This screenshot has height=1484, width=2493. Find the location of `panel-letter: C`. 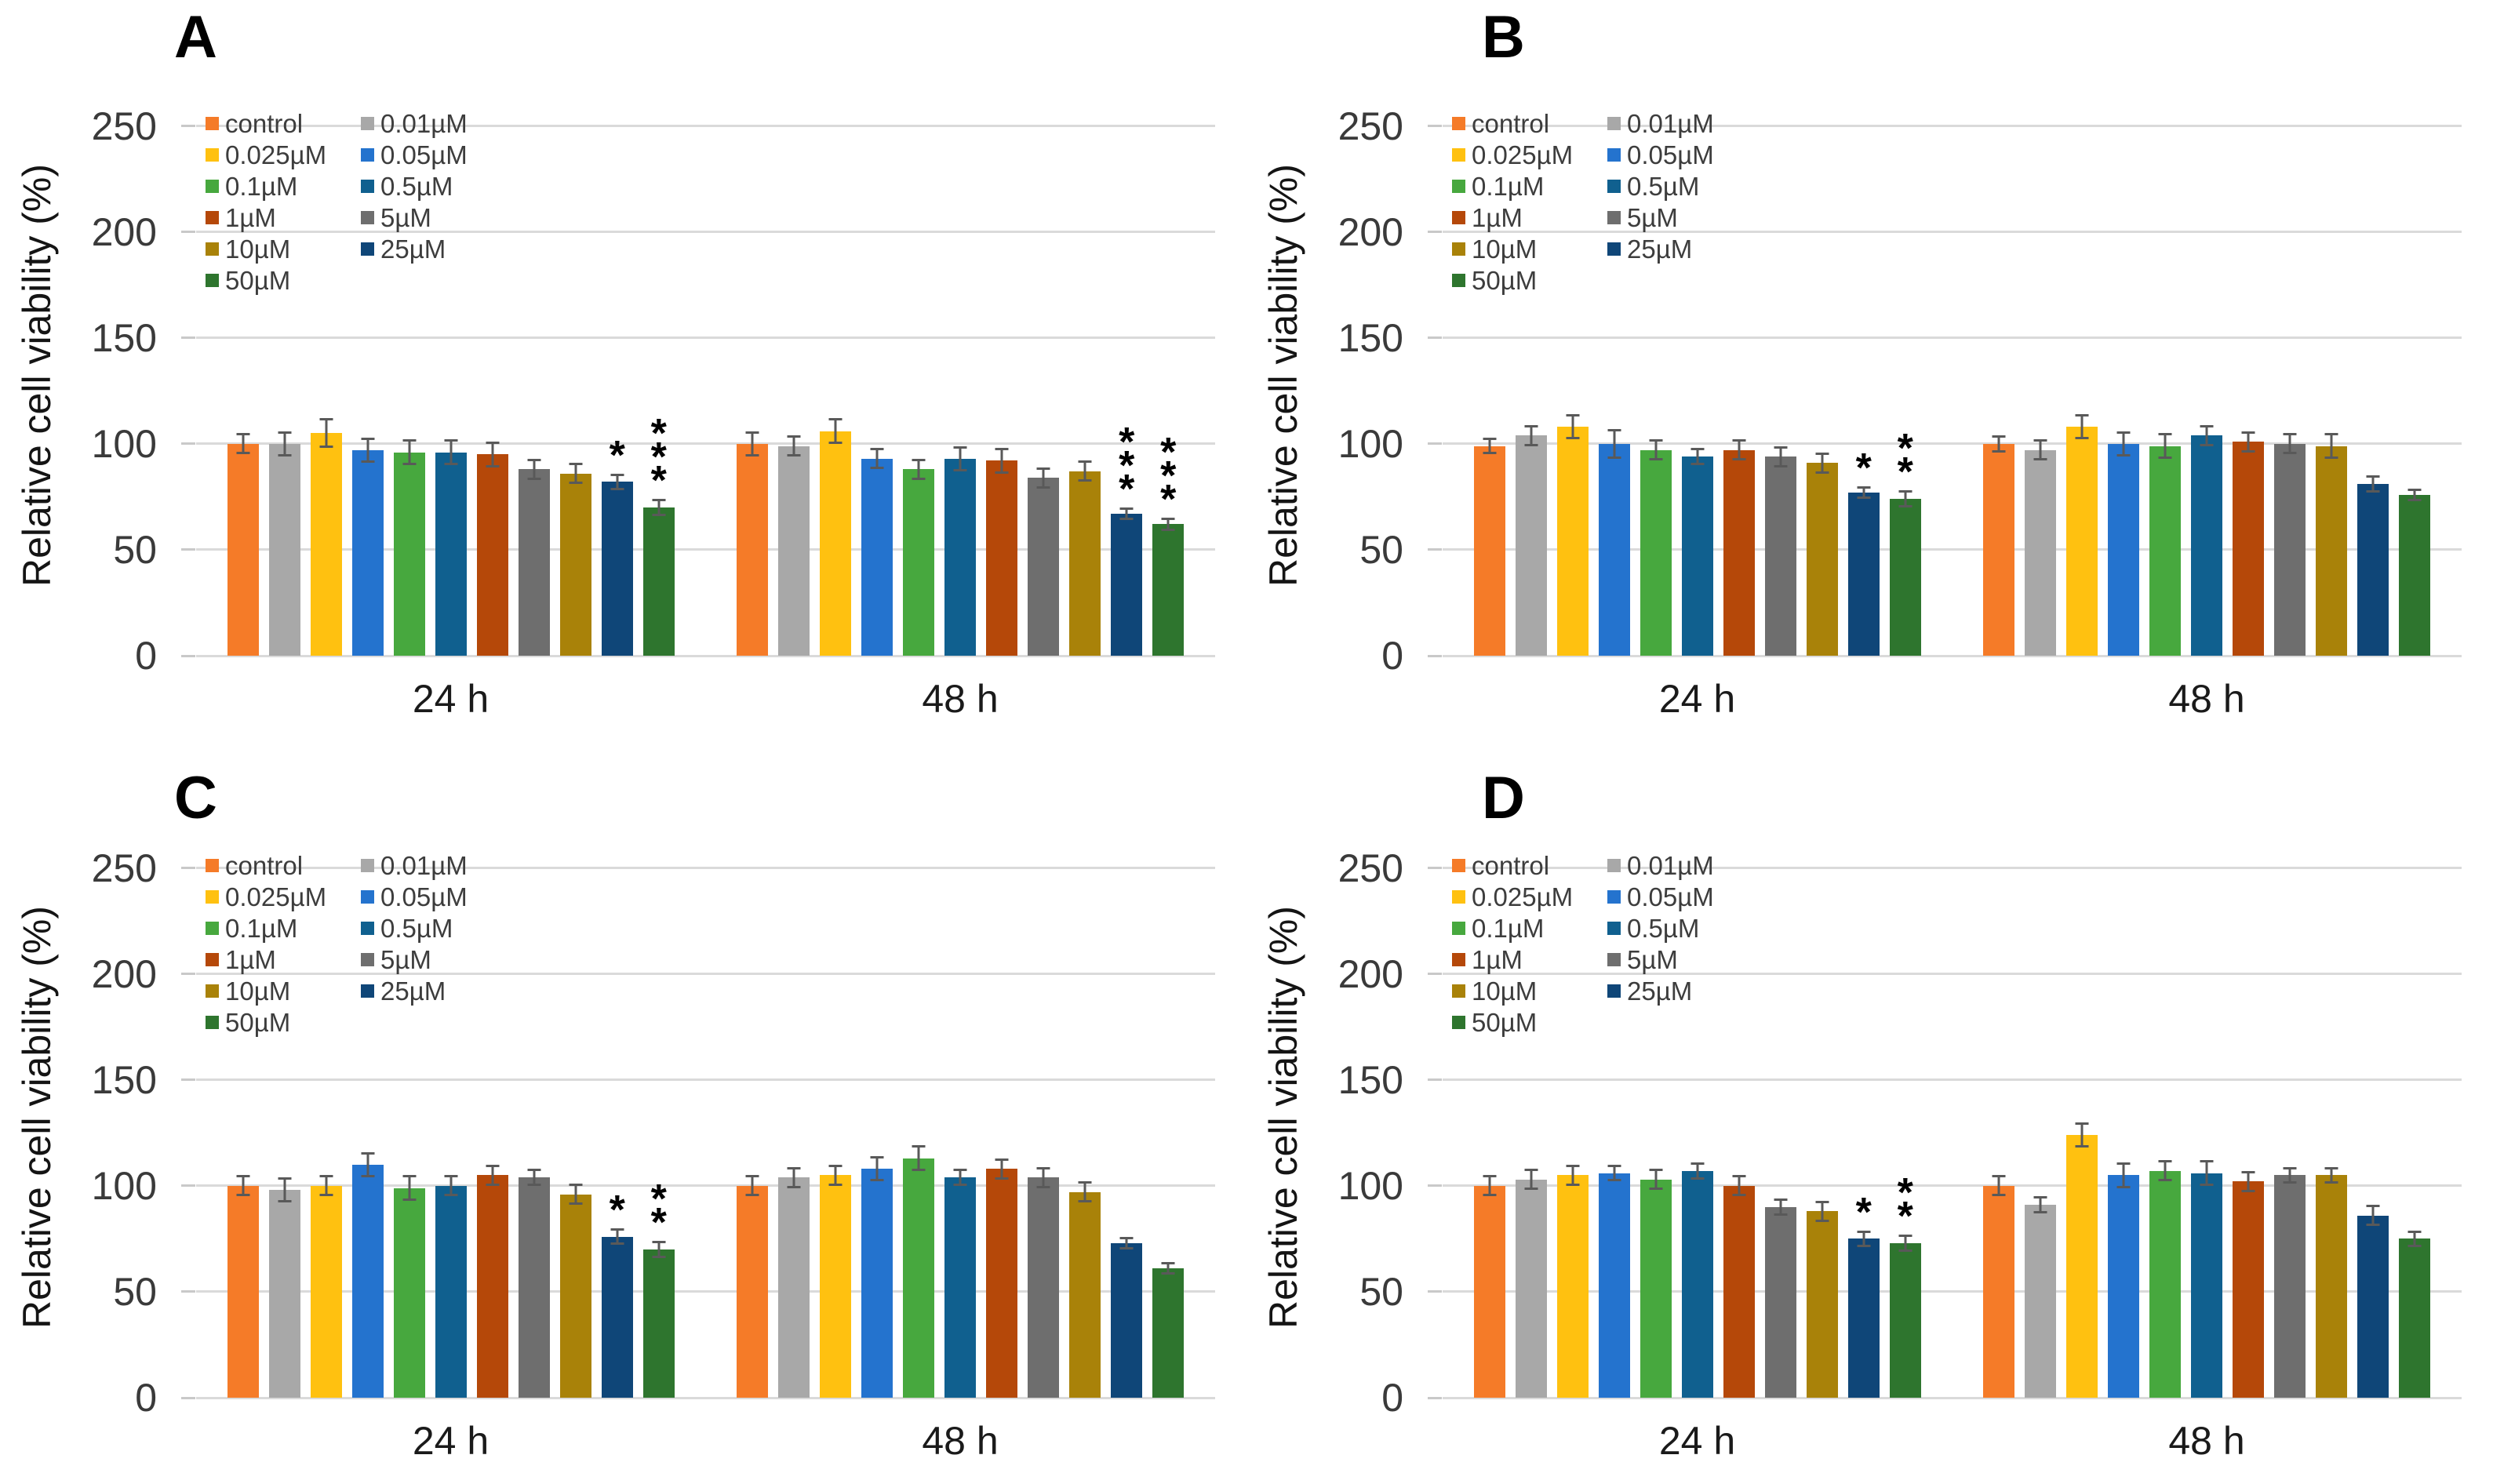

panel-letter: C is located at coordinates (195, 798).